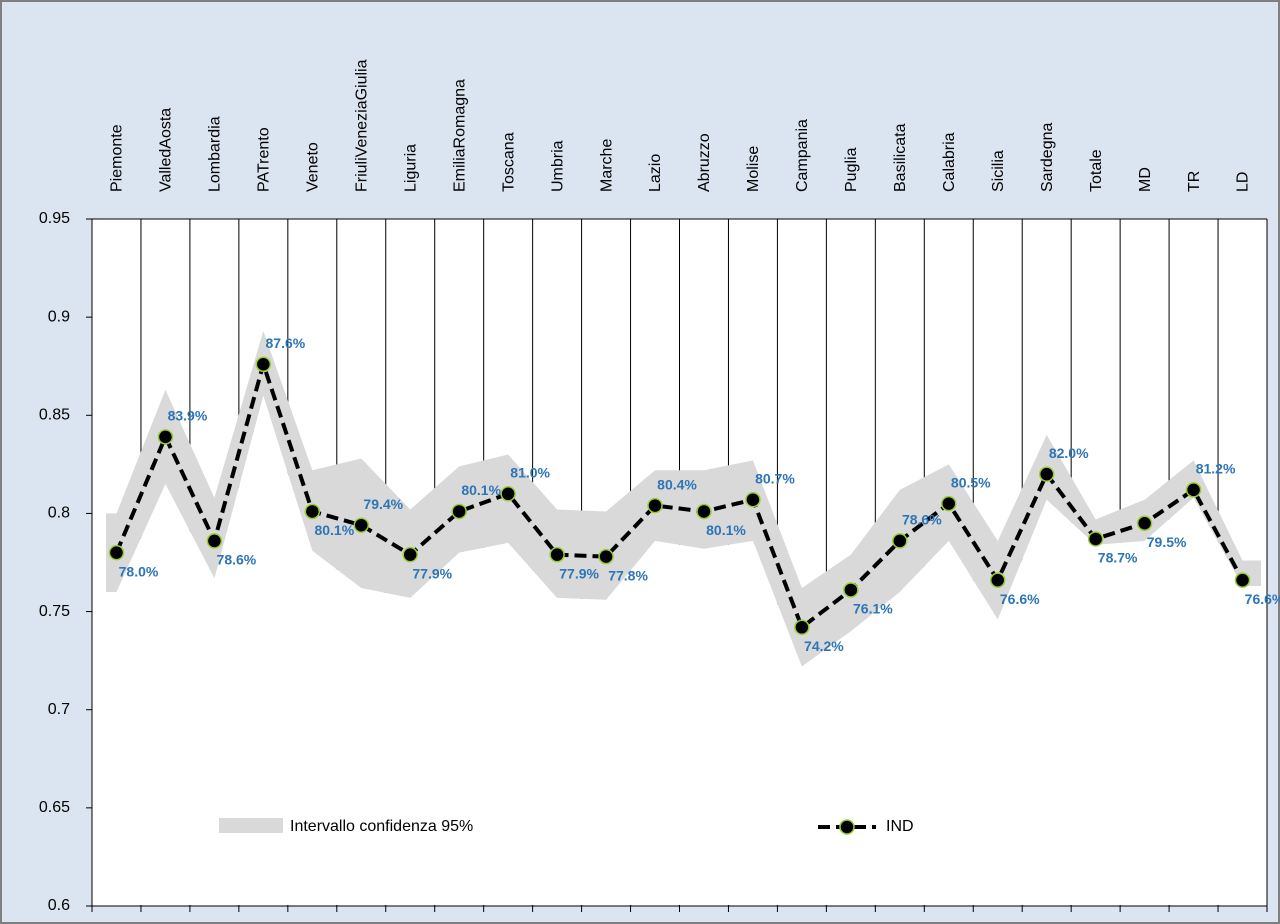  What do you see at coordinates (361, 125) in the screenshot?
I see `x-tick-label: FriuliVeneziaGiulia` at bounding box center [361, 125].